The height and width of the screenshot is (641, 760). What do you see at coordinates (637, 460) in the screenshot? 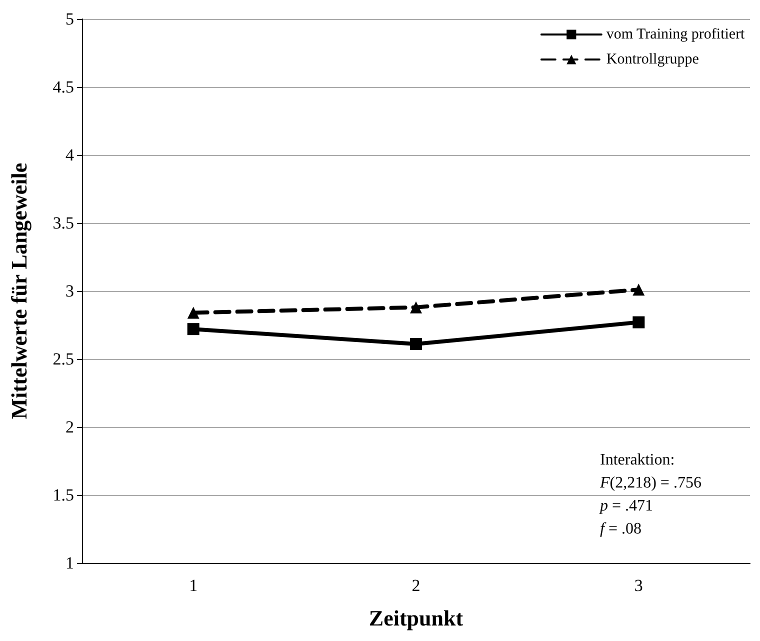
I see `annotation: Interaktion:` at bounding box center [637, 460].